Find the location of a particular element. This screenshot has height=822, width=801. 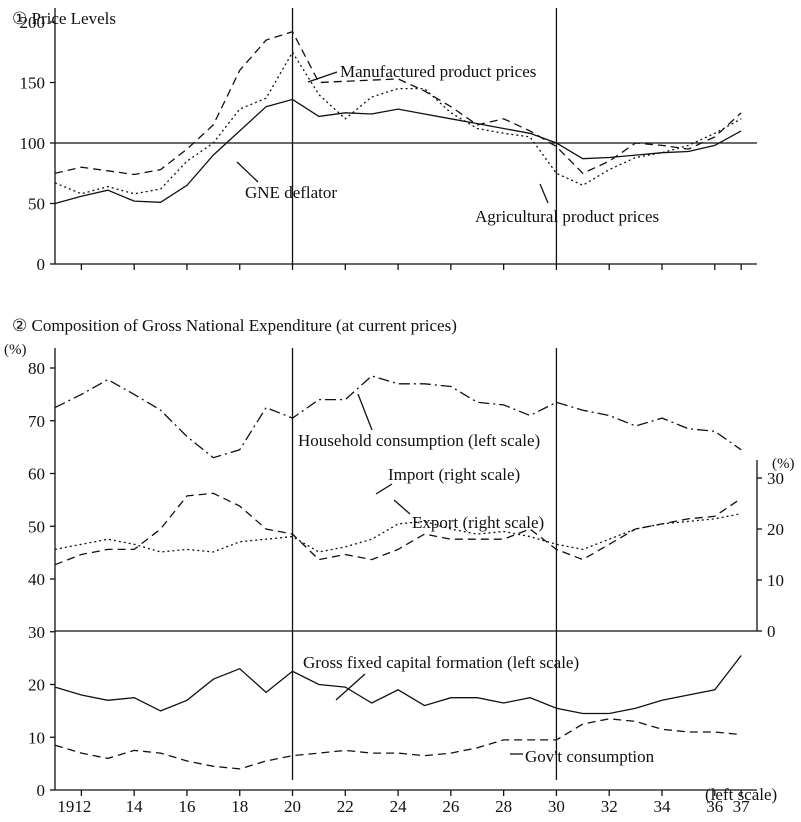

x-tick-label: 34 is located at coordinates (662, 806).